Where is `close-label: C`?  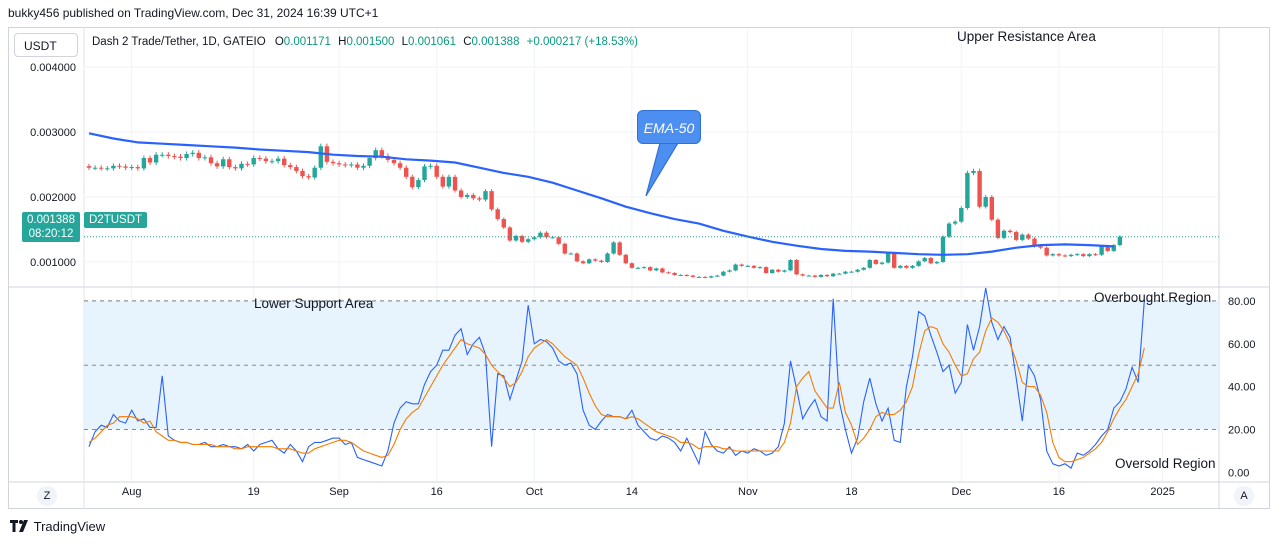 close-label: C is located at coordinates (467, 42).